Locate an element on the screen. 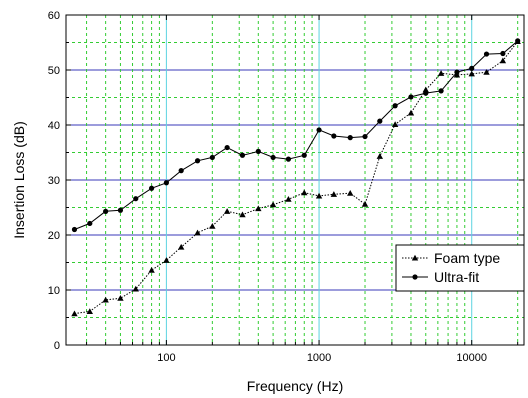  y-tick-label: 60 is located at coordinates (54, 16).